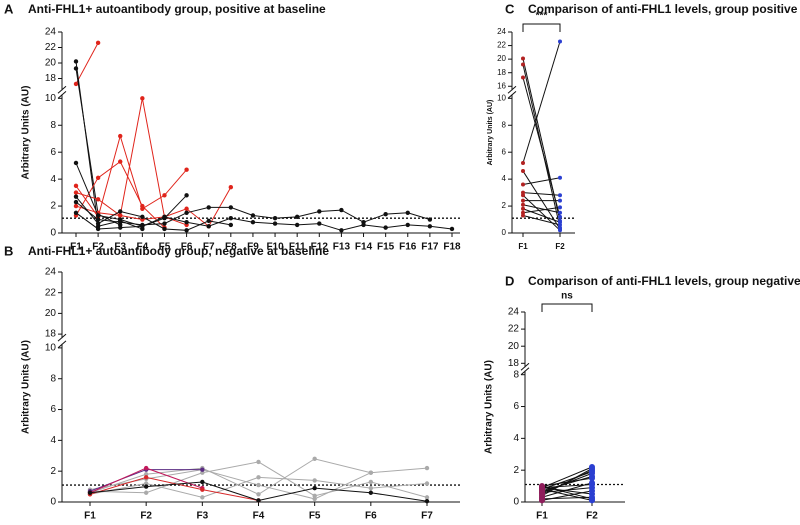 The width and height of the screenshot is (800, 525). I want to click on panel-label: B, so click(8, 250).